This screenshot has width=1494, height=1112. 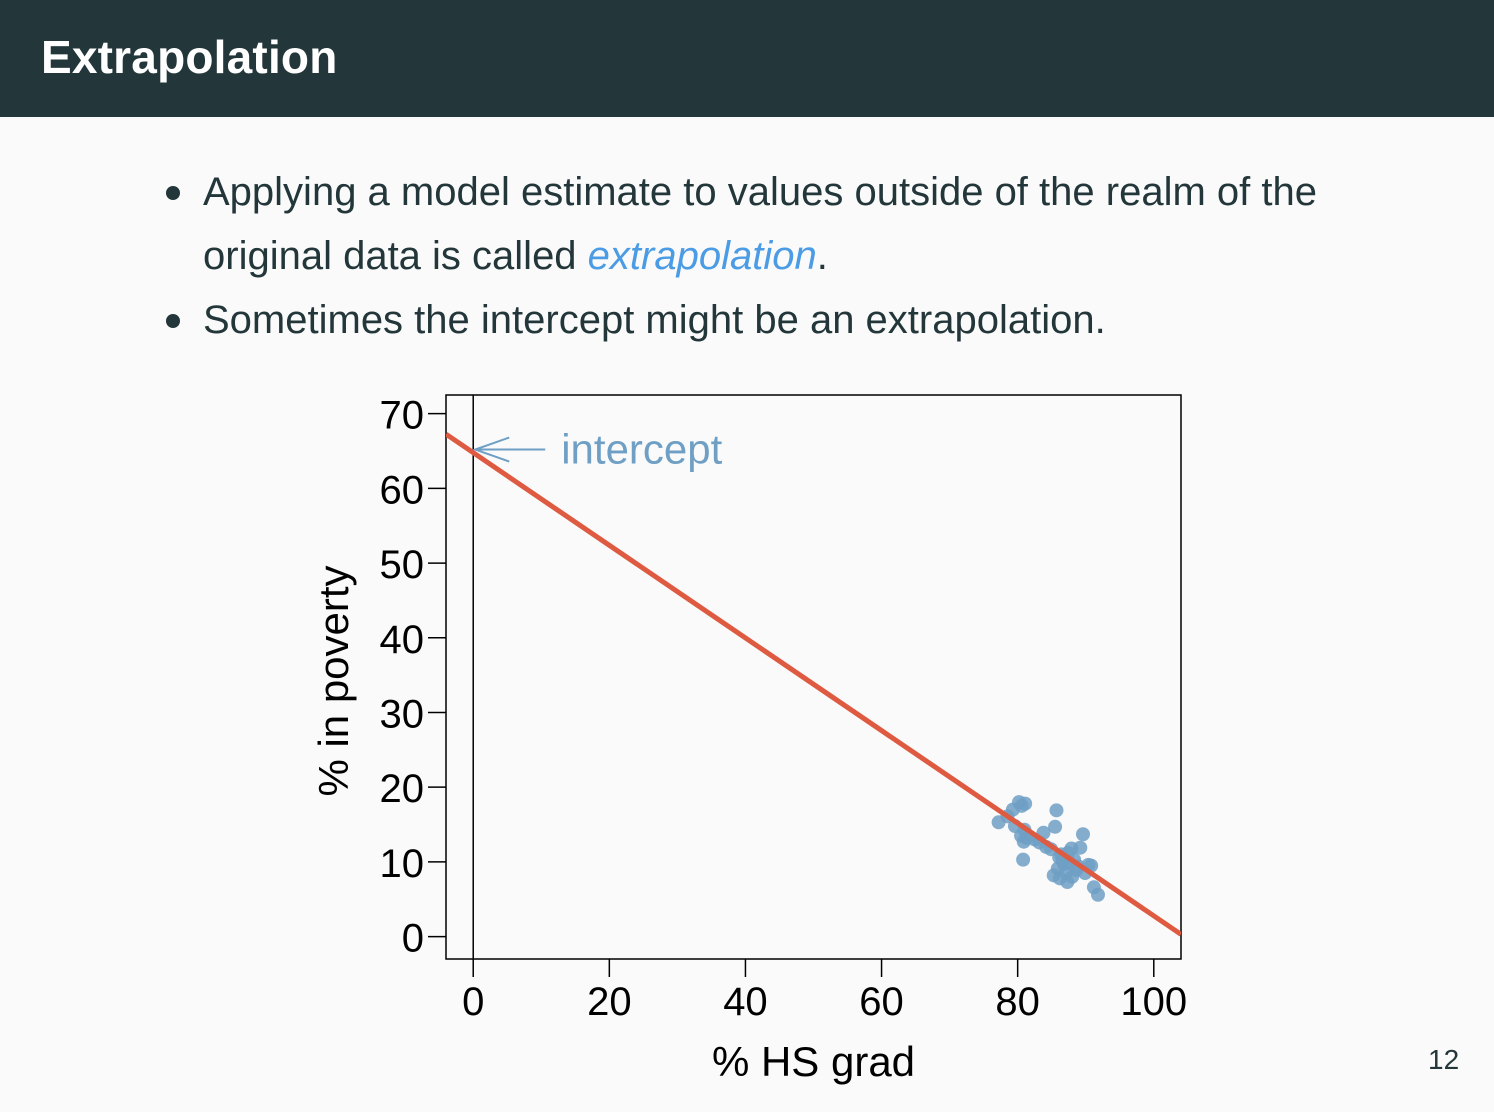 I want to click on intercept-arrow-head-icon, so click(x=491, y=449).